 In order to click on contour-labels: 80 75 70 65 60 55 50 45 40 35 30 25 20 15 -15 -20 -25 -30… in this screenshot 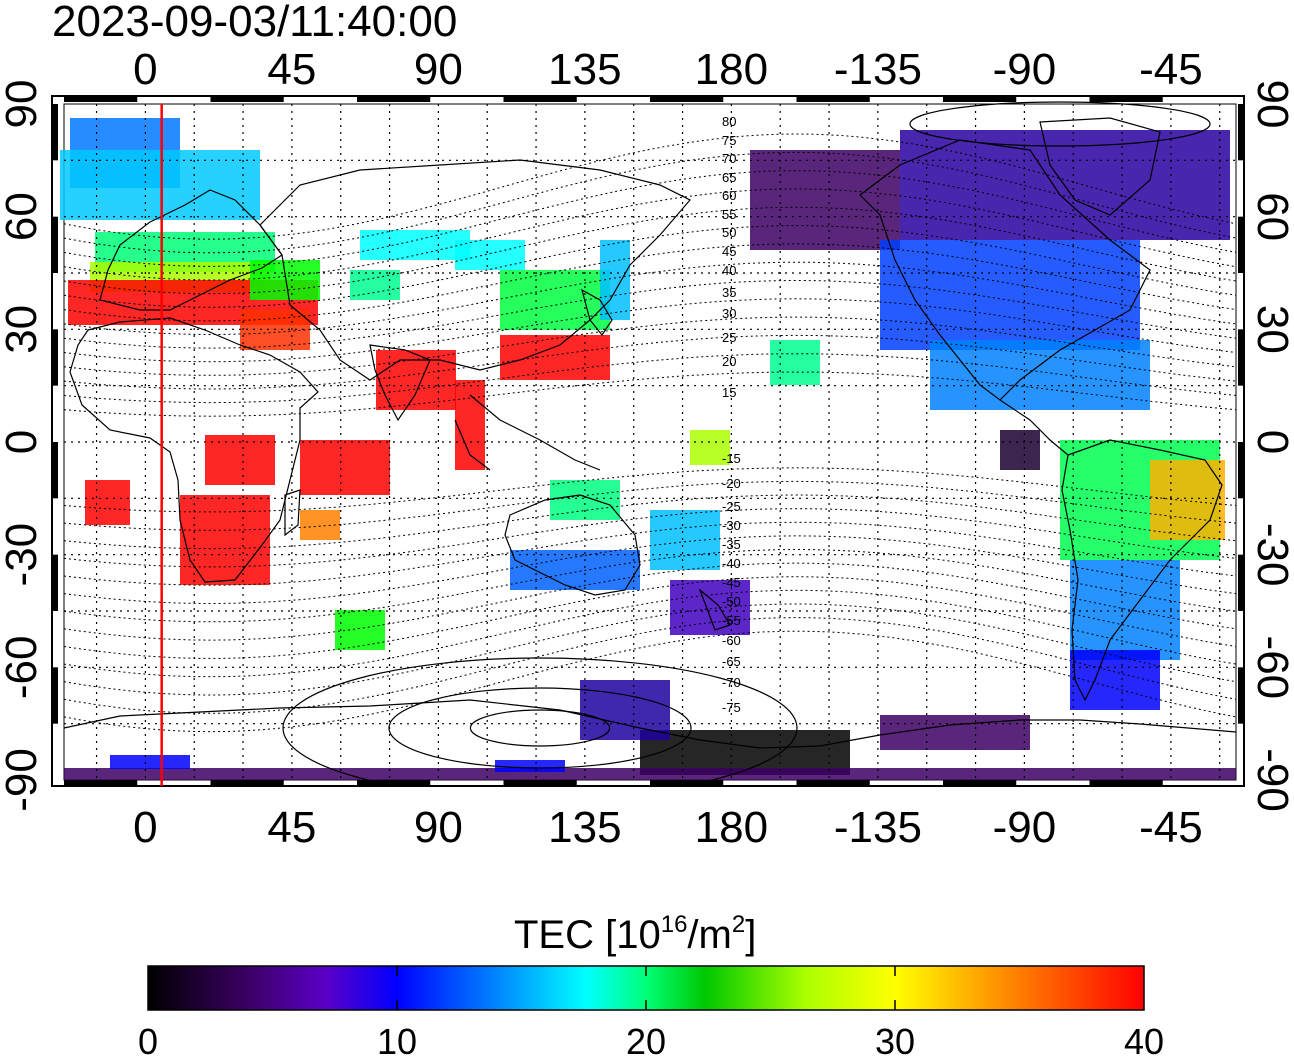, I will do `click(731, 414)`.